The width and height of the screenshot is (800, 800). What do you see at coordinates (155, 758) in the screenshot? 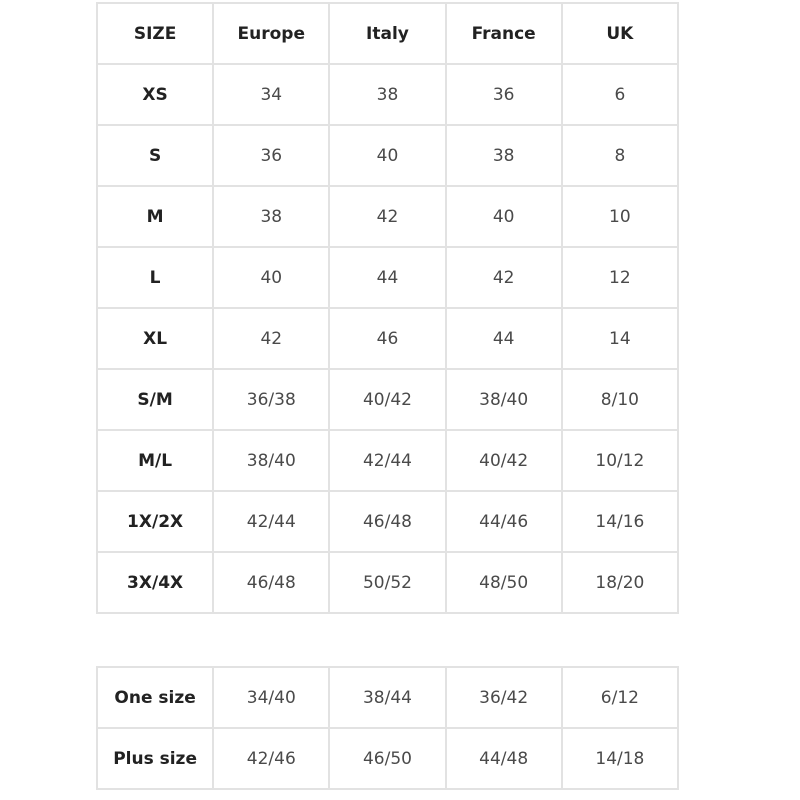
I see `row-header: Plus size` at bounding box center [155, 758].